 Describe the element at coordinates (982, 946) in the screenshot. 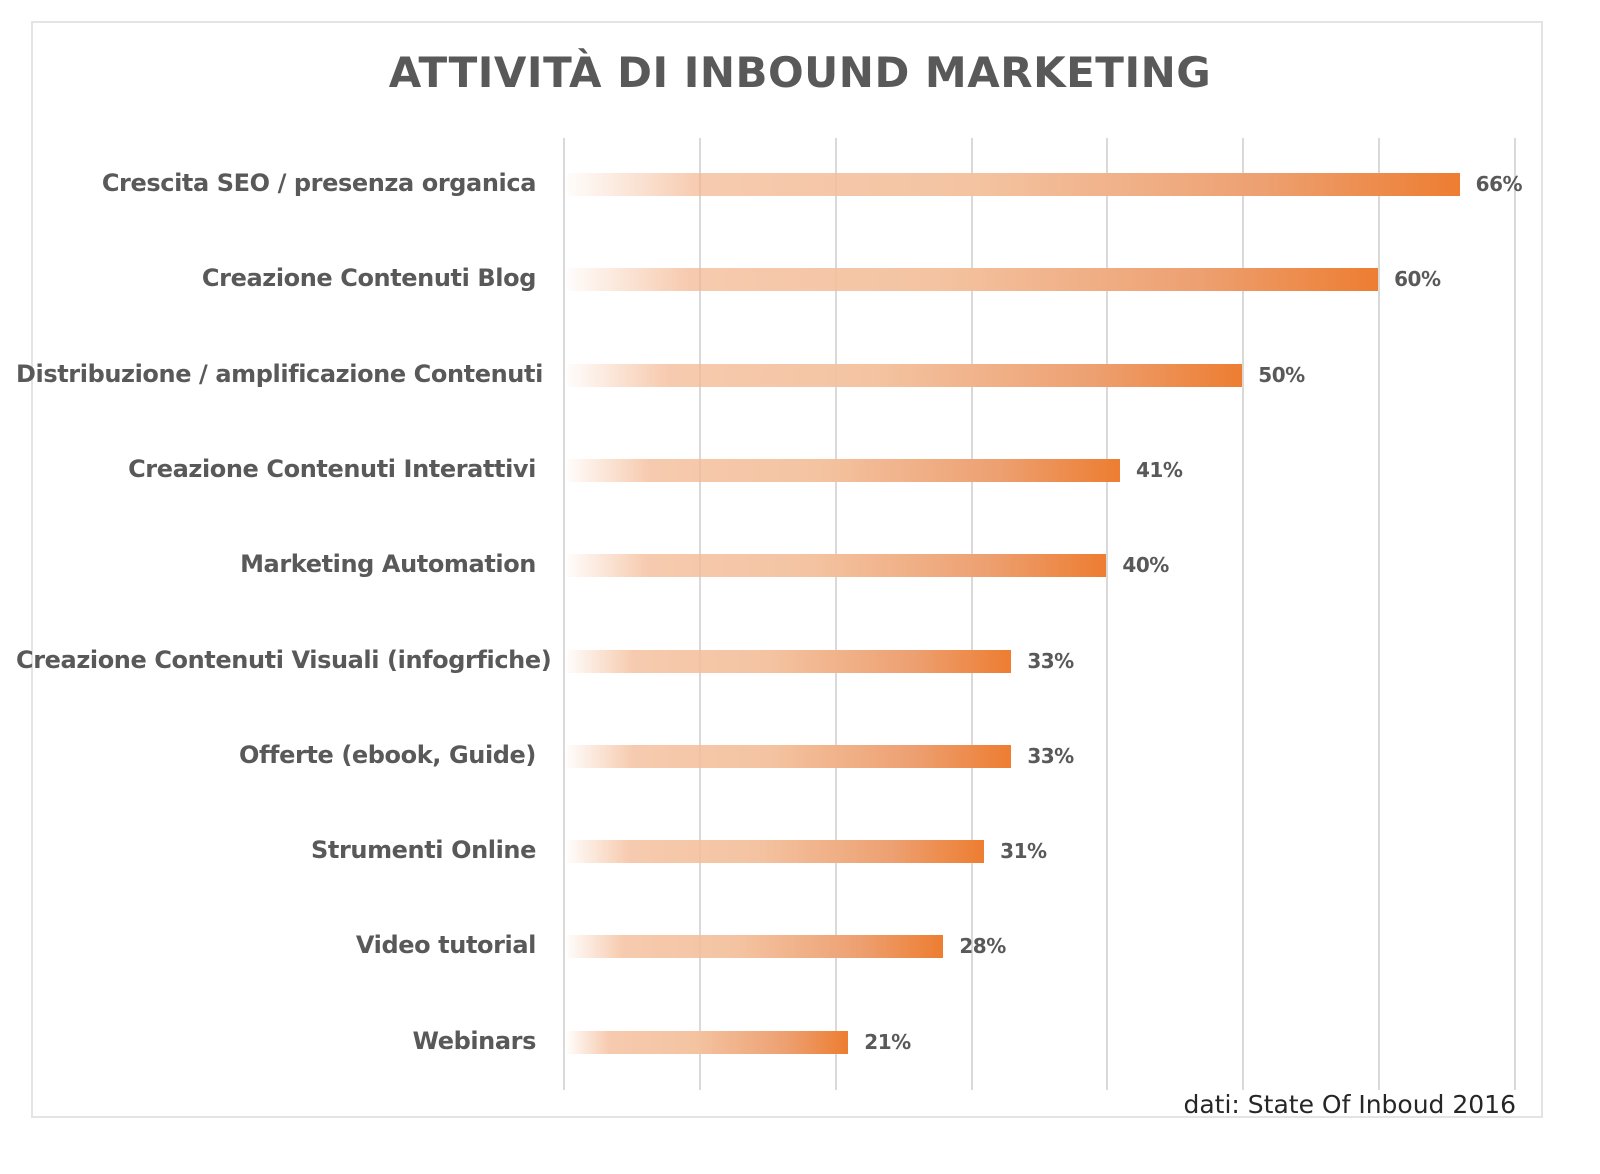

I see `value-label: 28%` at that location.